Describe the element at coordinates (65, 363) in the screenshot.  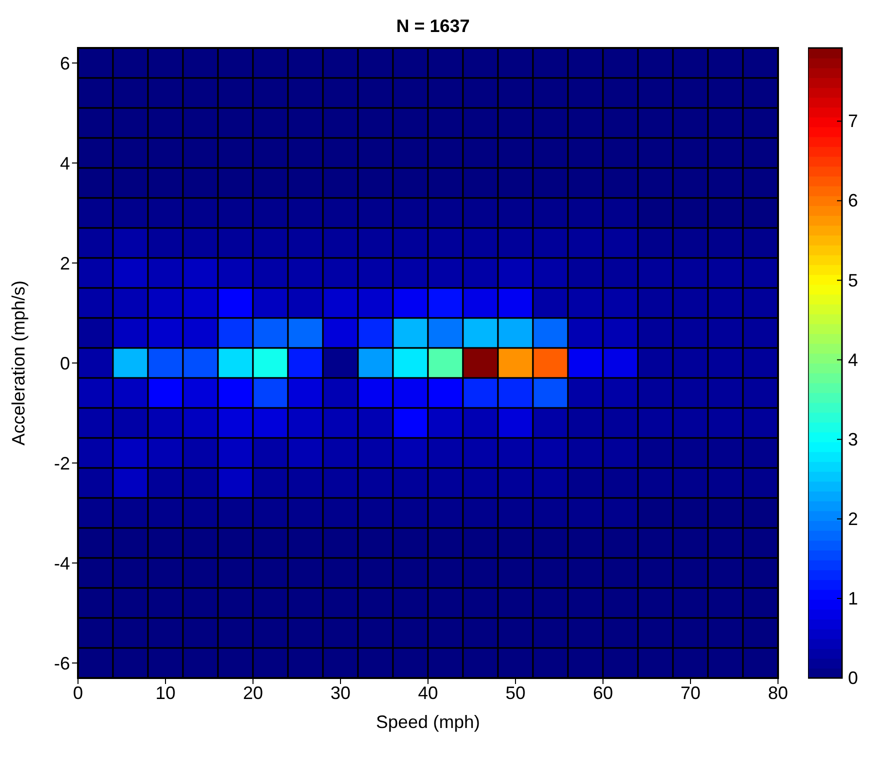
I see `y-tick-label: 0` at that location.